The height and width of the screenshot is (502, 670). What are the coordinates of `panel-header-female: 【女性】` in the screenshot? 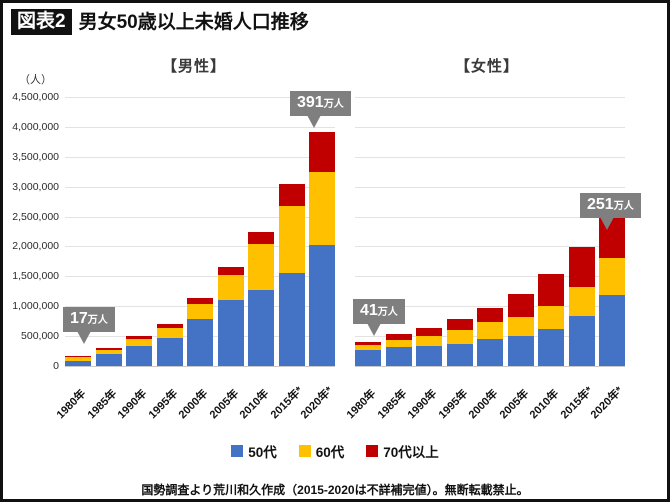 It's located at (486, 66).